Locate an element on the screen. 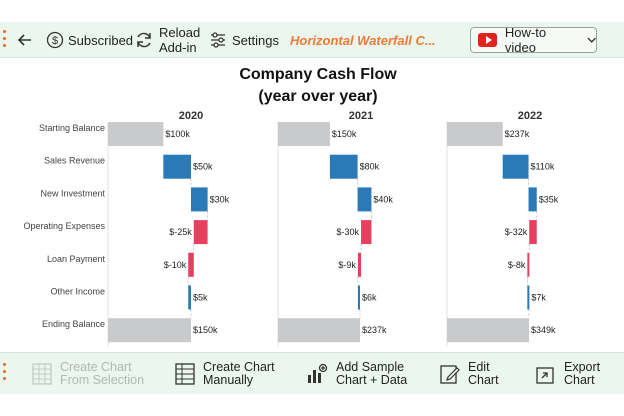 This screenshot has height=416, width=624. data-label: $-32k is located at coordinates (516, 232).